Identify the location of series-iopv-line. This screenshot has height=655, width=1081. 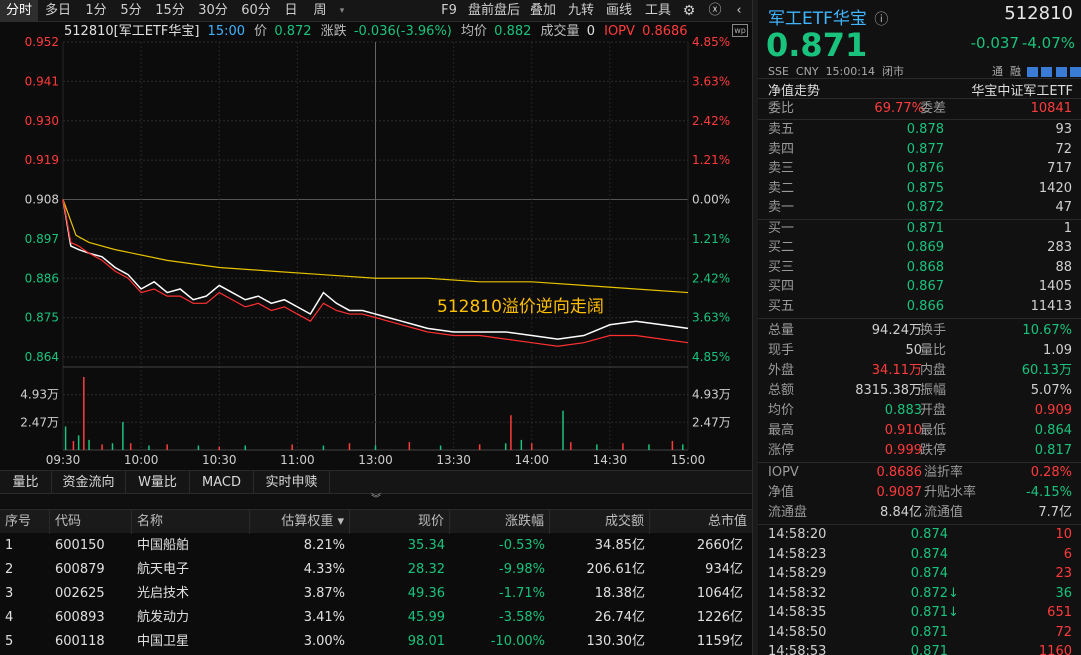
(375, 273).